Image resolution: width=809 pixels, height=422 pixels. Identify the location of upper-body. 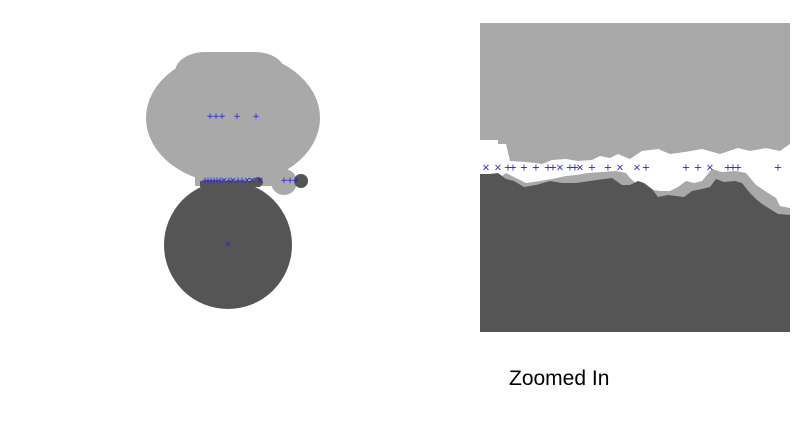
(233, 123).